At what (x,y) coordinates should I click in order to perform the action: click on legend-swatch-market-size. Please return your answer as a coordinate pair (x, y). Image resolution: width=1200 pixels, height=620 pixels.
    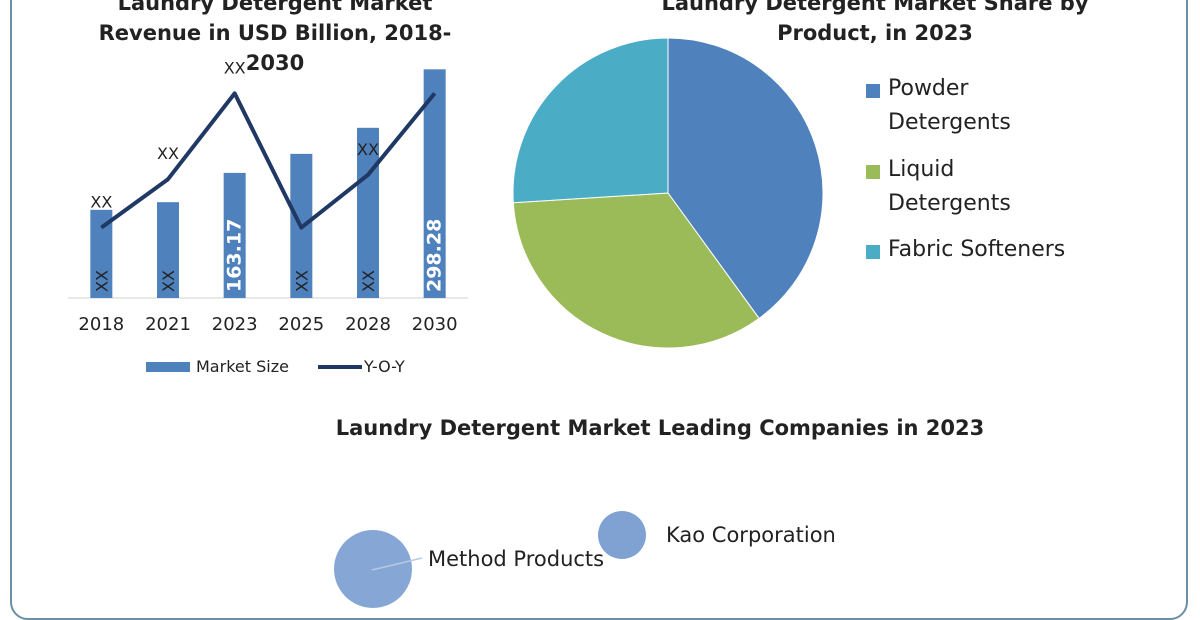
    Looking at the image, I should click on (168, 367).